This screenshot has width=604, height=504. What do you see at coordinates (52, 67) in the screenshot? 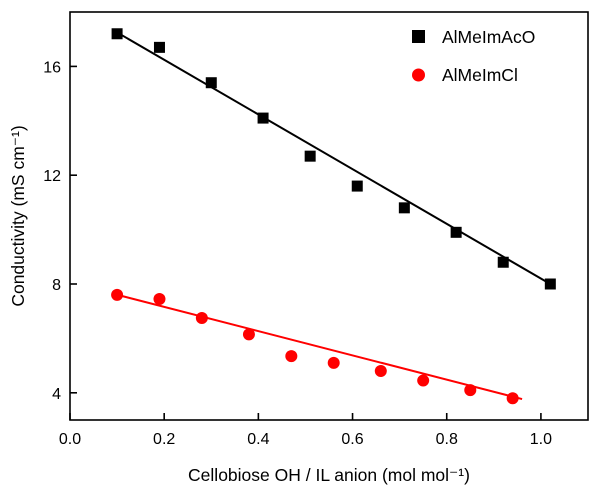
I see `y-tick-label: 16` at bounding box center [52, 67].